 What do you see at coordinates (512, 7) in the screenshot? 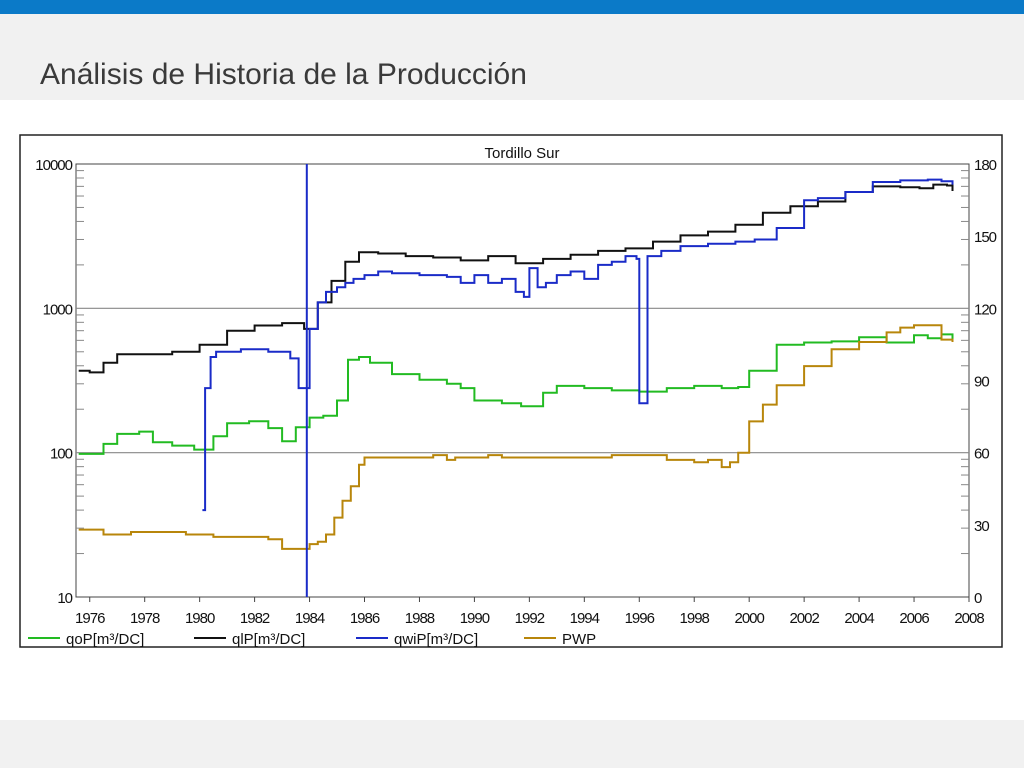
I see `top-accent-bar` at bounding box center [512, 7].